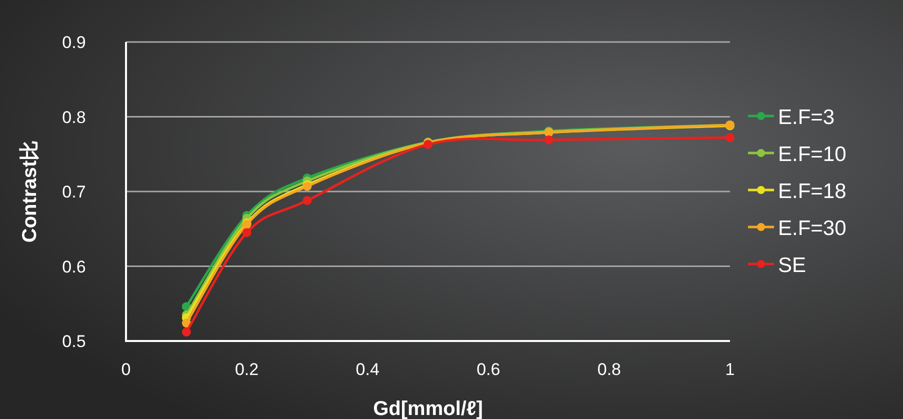 This screenshot has height=419, width=903. Describe the element at coordinates (812, 228) in the screenshot. I see `legend-label: E.F=30` at that location.